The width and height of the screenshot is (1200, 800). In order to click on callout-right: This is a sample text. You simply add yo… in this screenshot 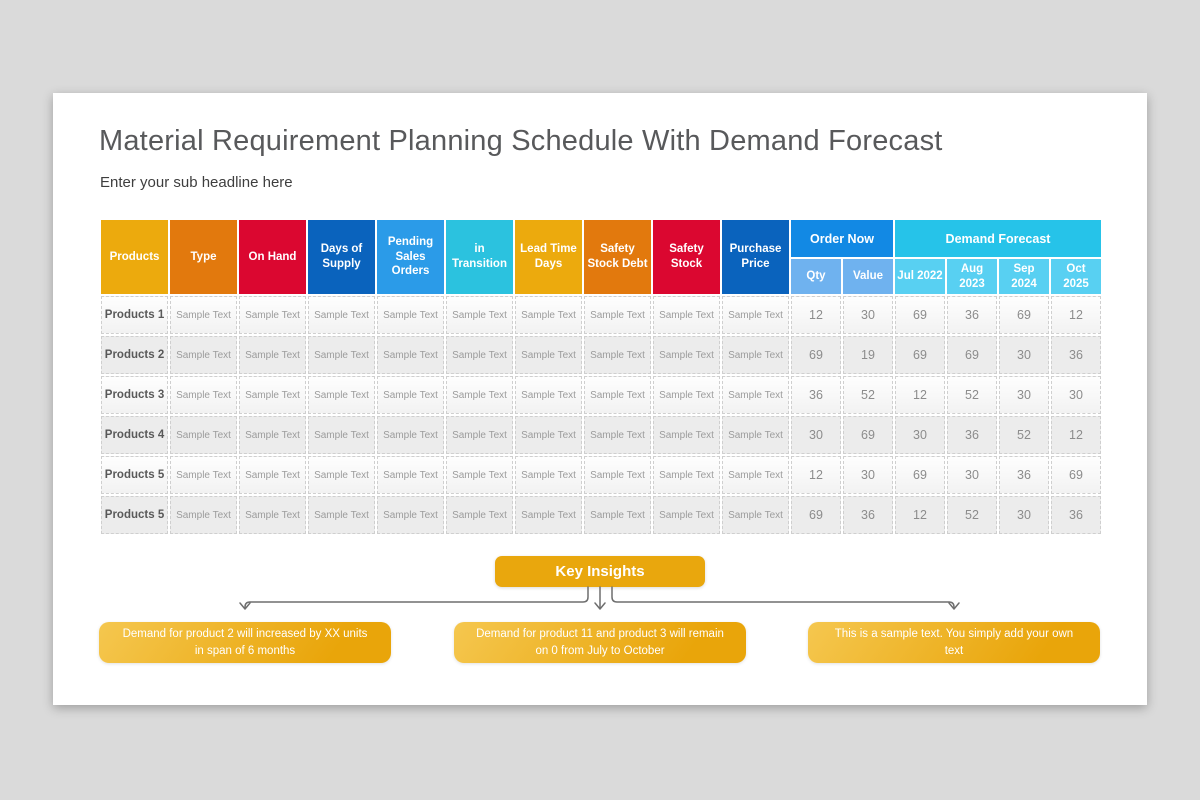, I will do `click(954, 642)`.